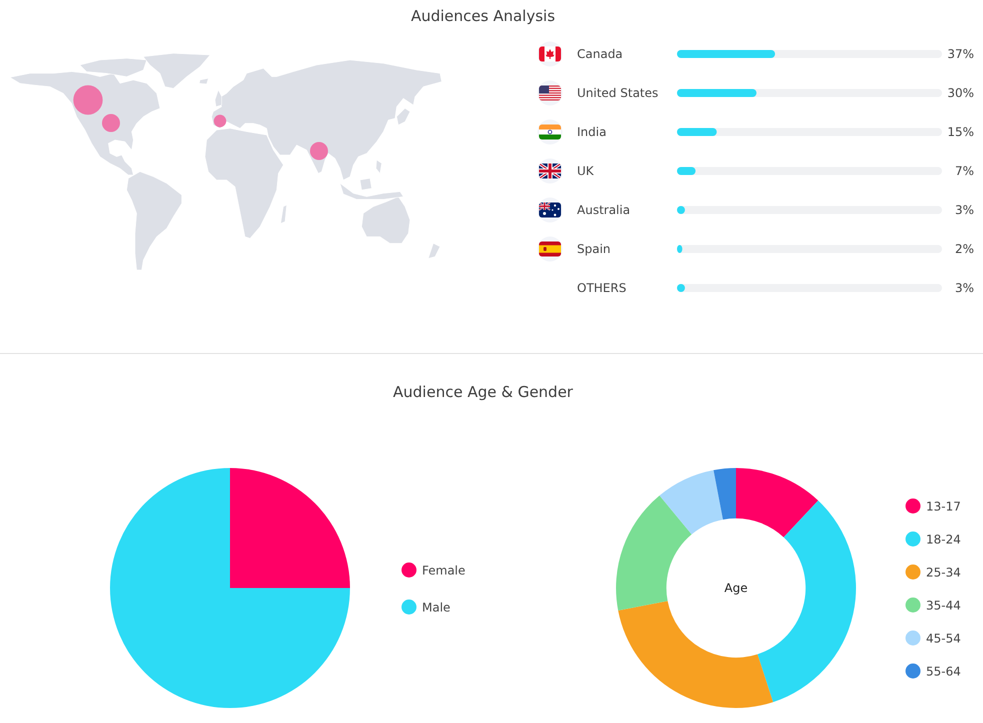 Image resolution: width=983 pixels, height=723 pixels. Describe the element at coordinates (943, 573) in the screenshot. I see `legend-label: 25-34` at that location.